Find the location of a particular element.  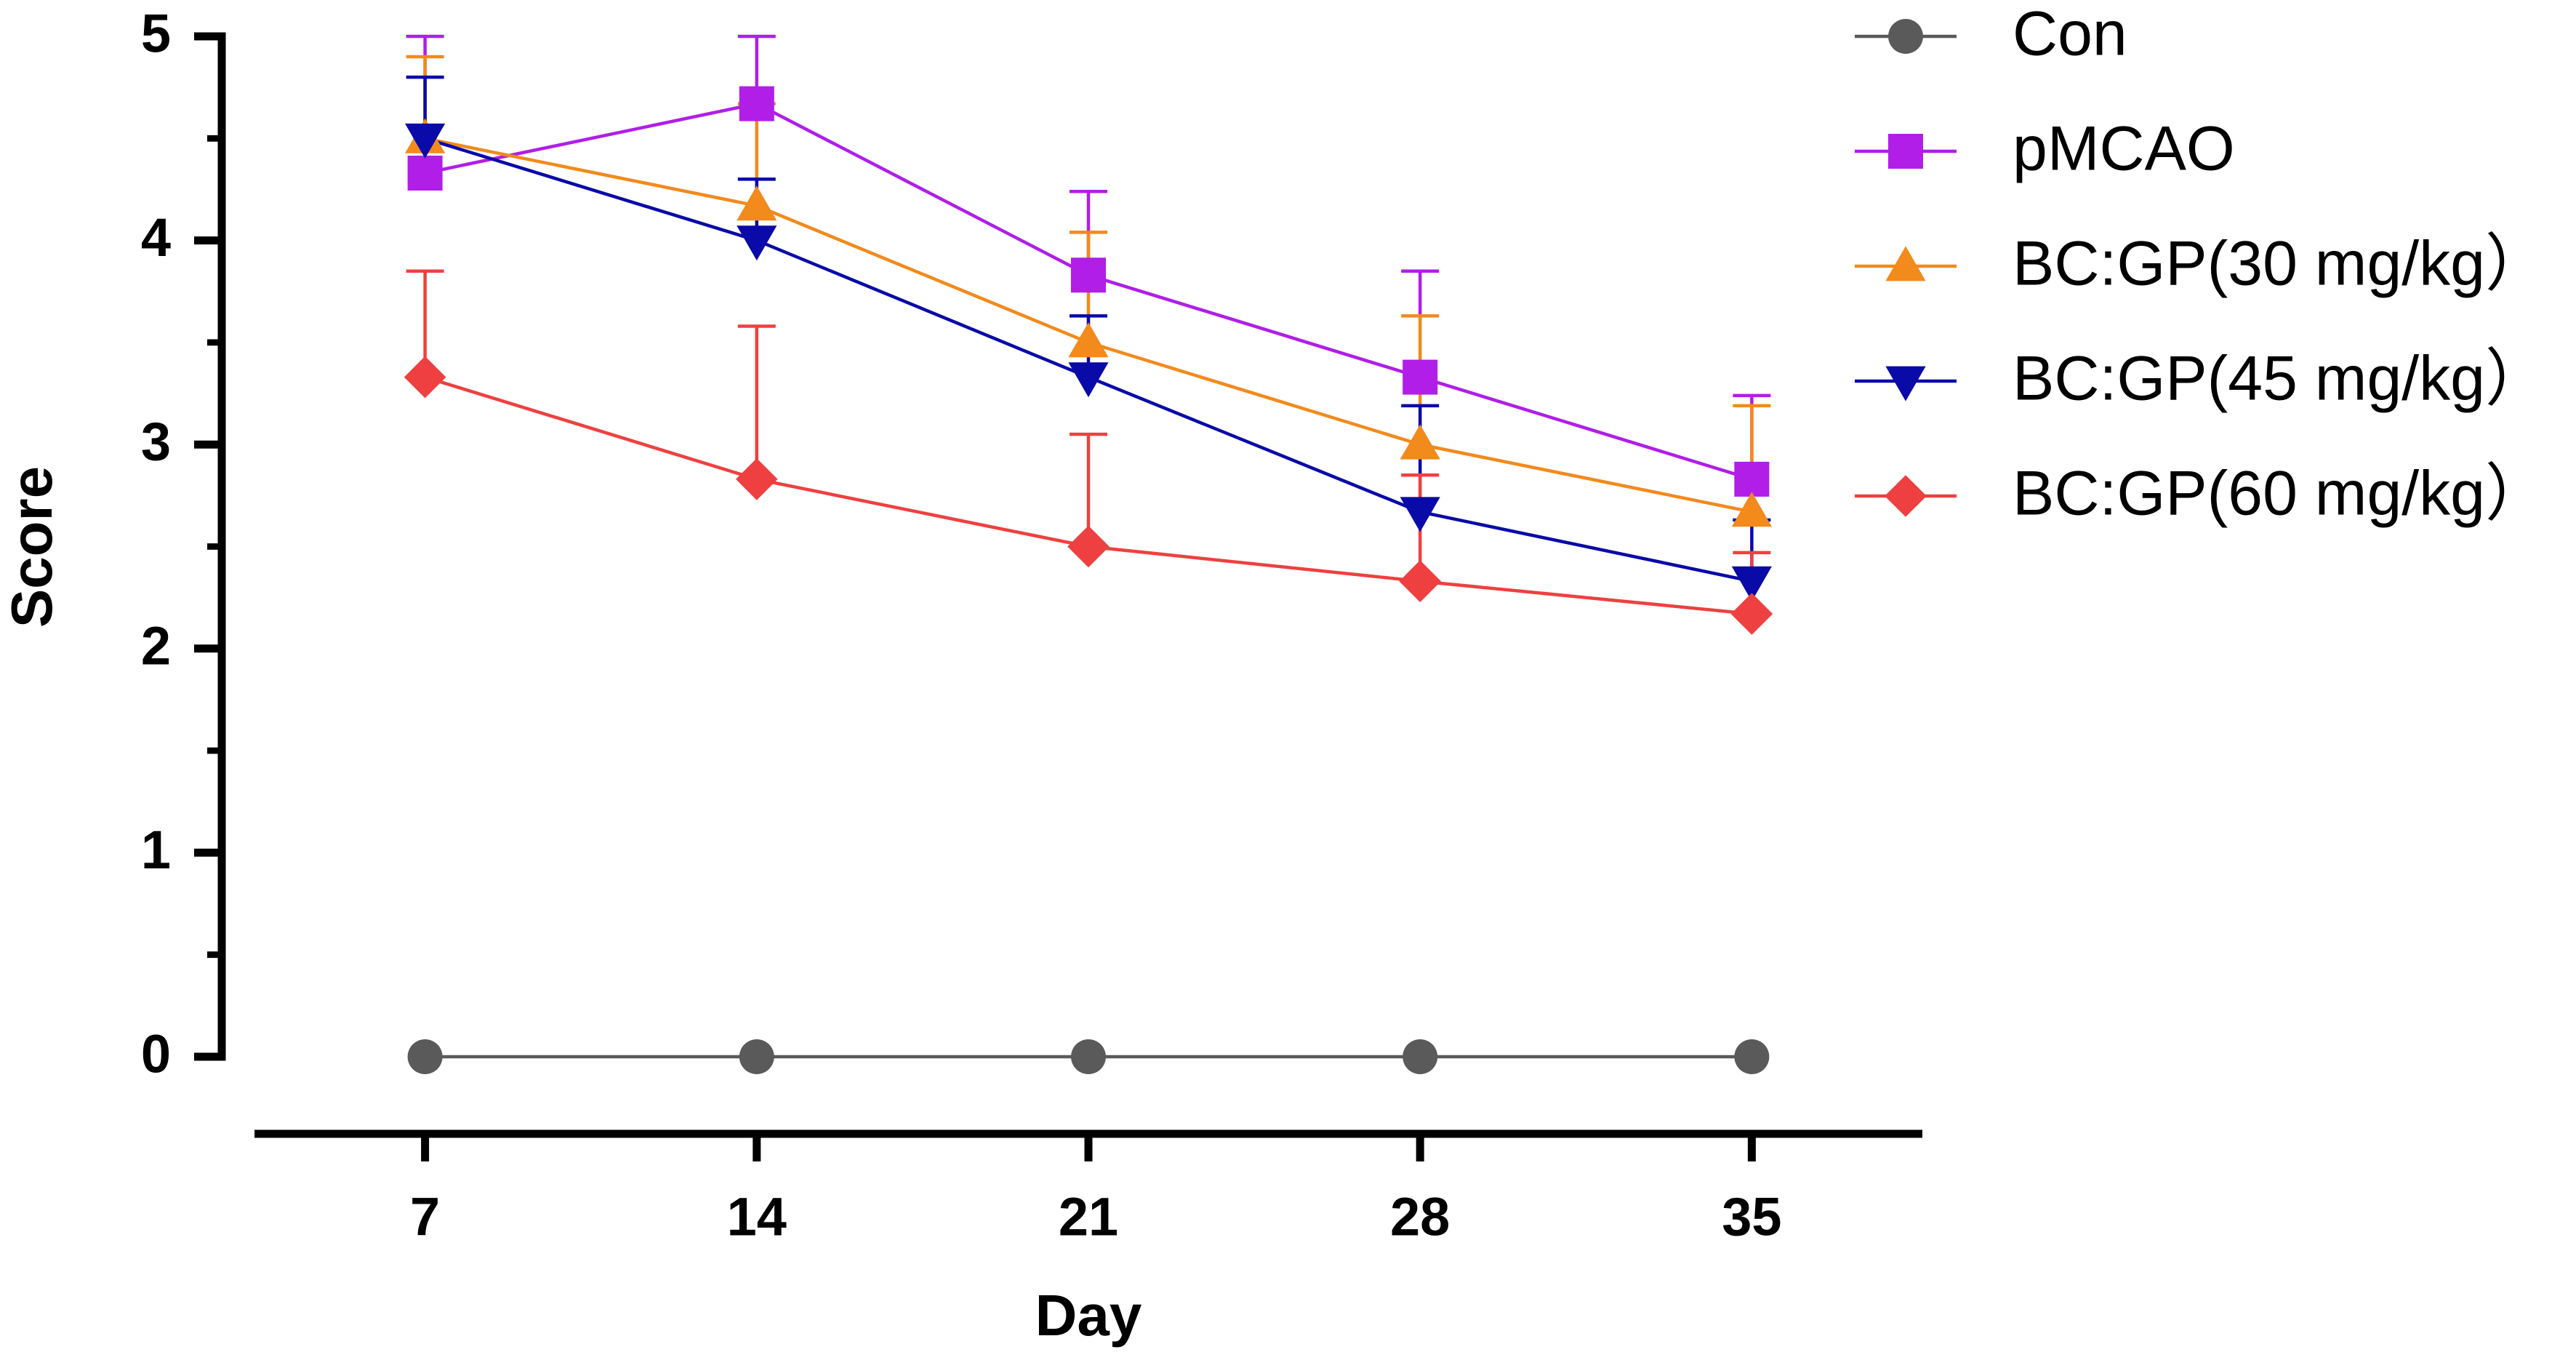

y-tick-label: 5 is located at coordinates (156, 34).